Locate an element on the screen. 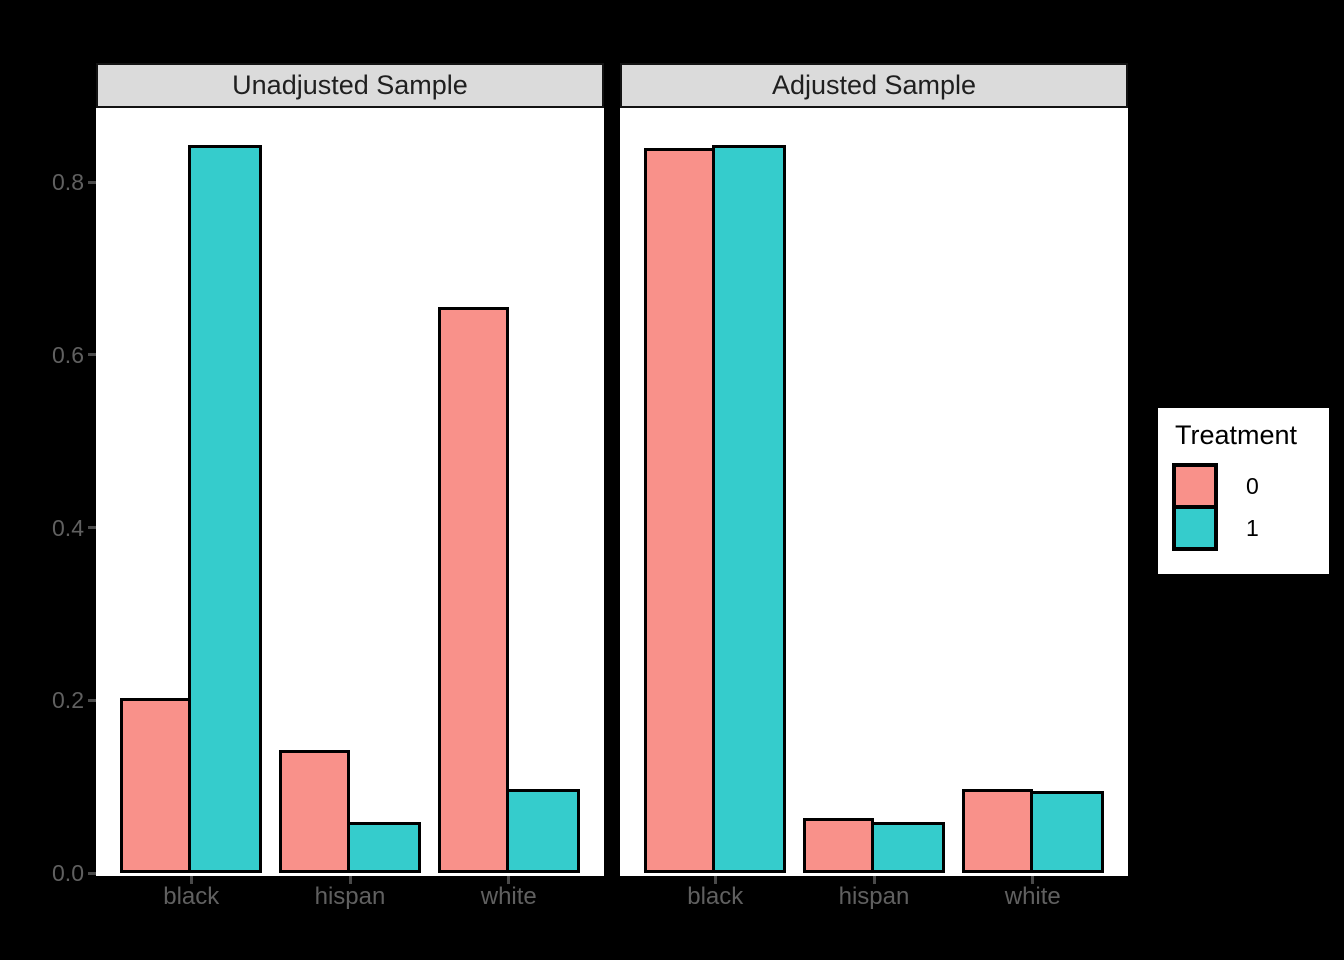 Image resolution: width=1344 pixels, height=960 pixels. legend-label: 1 is located at coordinates (1252, 527).